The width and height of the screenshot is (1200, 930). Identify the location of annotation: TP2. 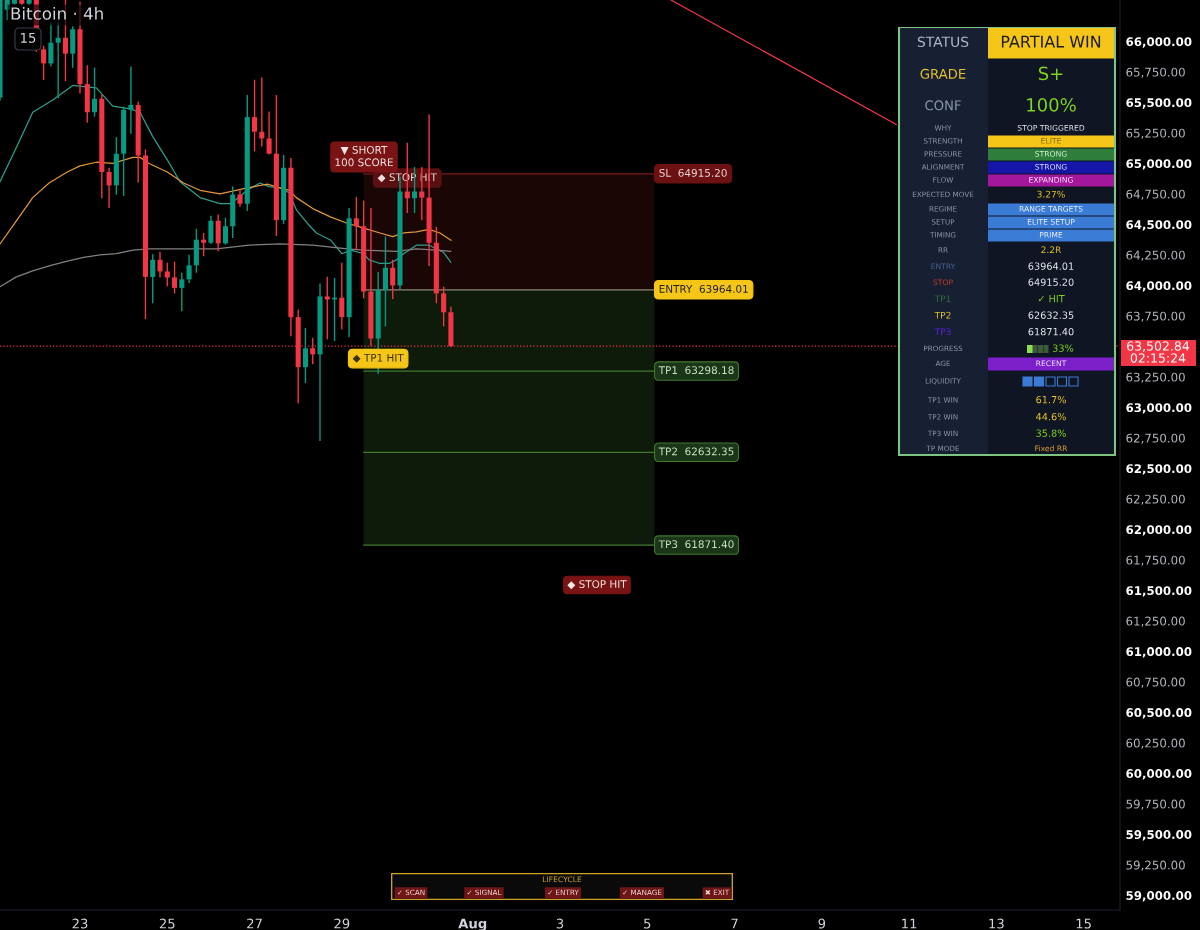
(942, 315).